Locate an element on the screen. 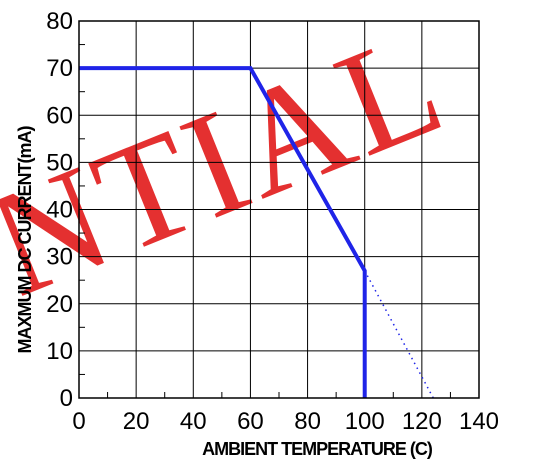 This screenshot has height=463, width=539. y-tick-labels: 0 10 20 30 40 50 60 70 80 is located at coordinates (59, 210).